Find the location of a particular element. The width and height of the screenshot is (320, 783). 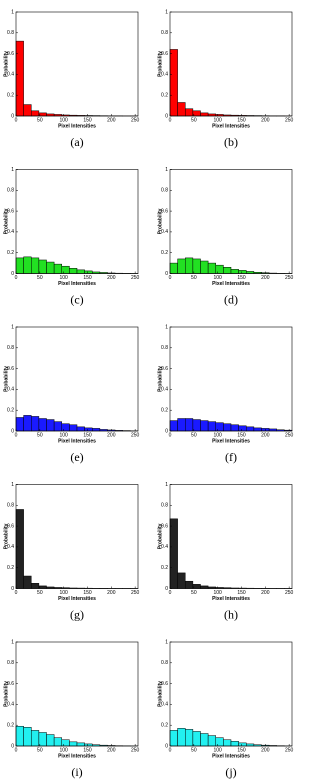

caption: (g) is located at coordinates (77, 614).